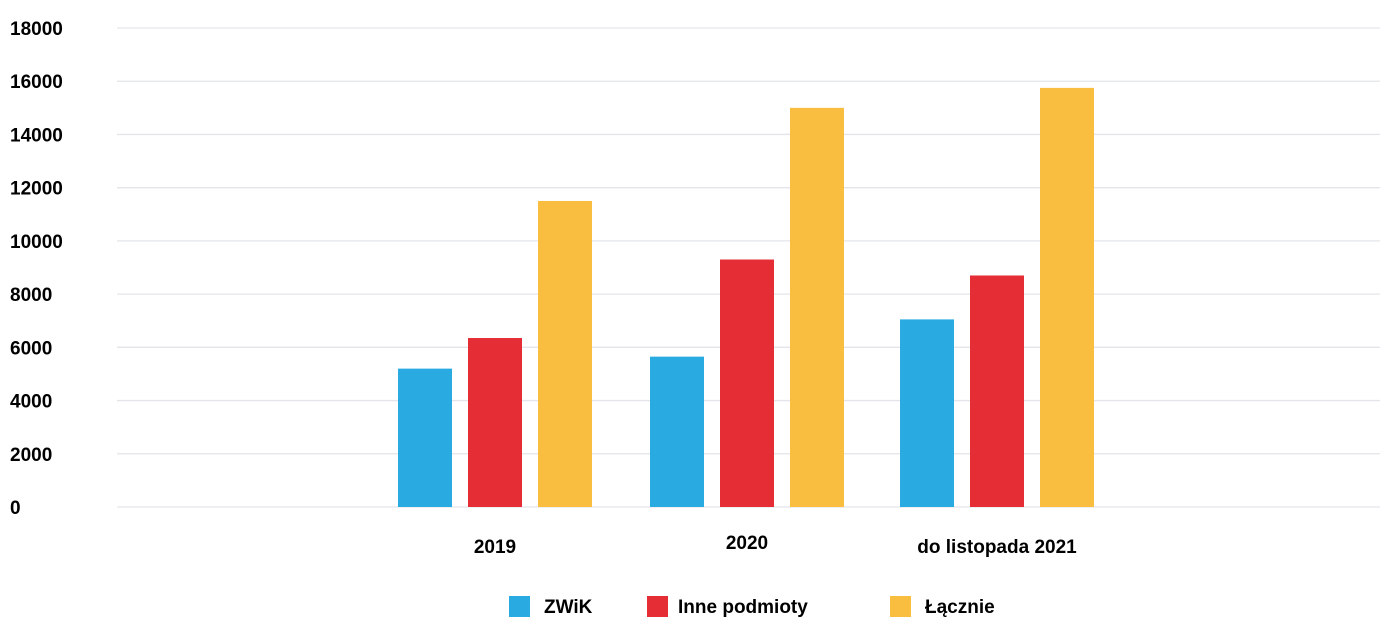 This screenshot has height=617, width=1380. I want to click on y-tick-label-2000: 2000, so click(31, 455).